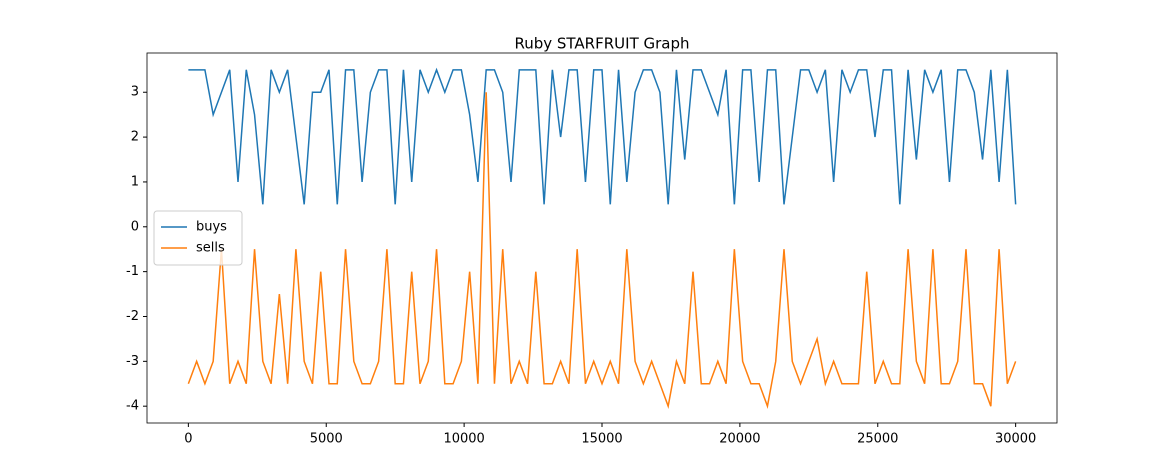 The width and height of the screenshot is (1175, 474). What do you see at coordinates (210, 248) in the screenshot?
I see `legend-label: sells` at bounding box center [210, 248].